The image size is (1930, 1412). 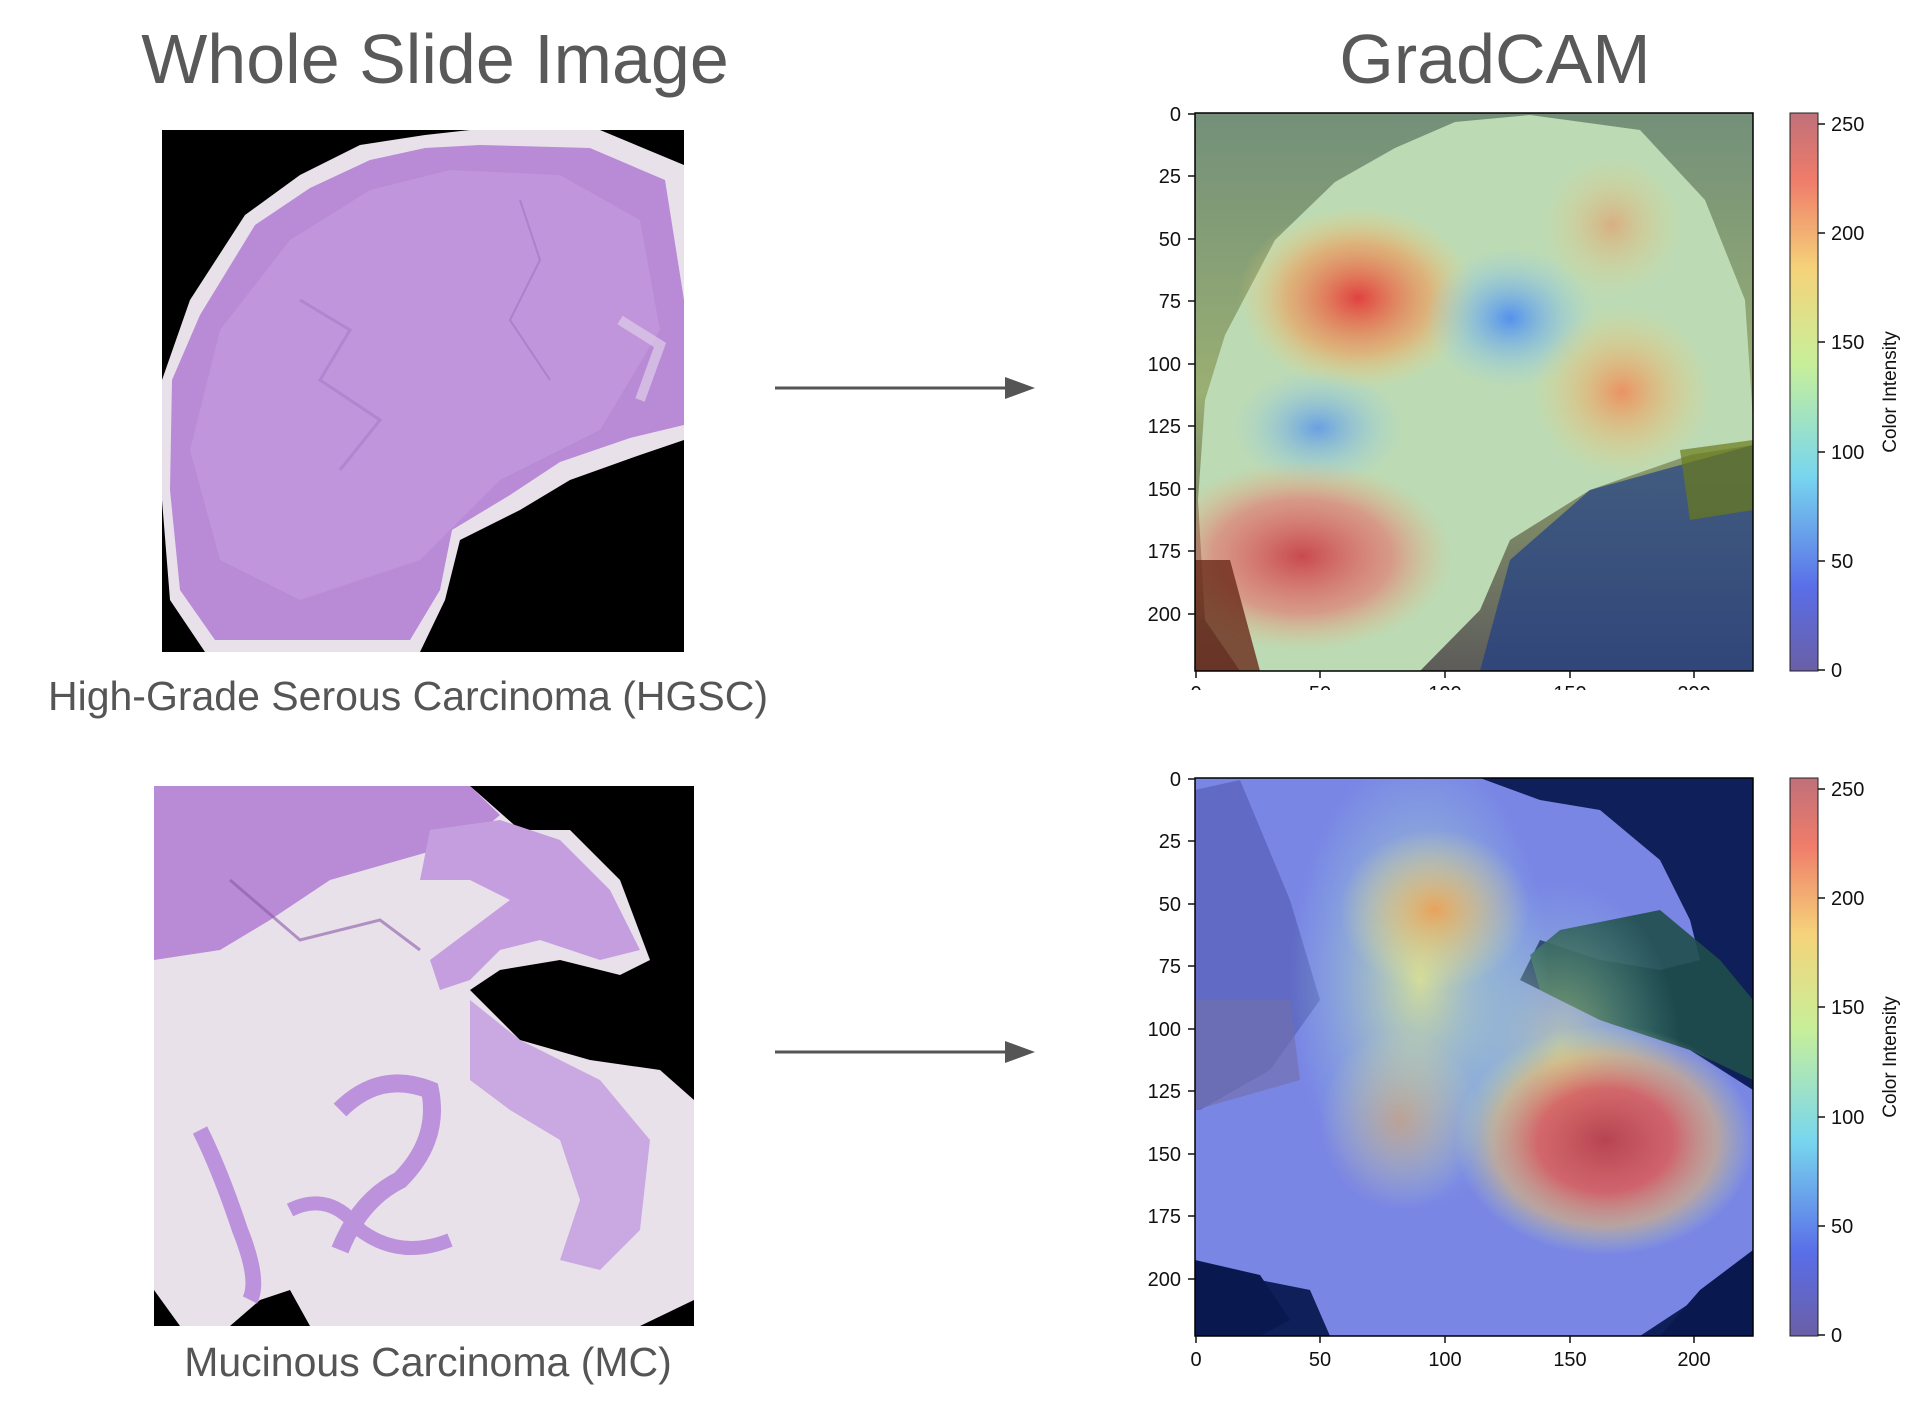 What do you see at coordinates (424, 1056) in the screenshot?
I see `slide-image-mc` at bounding box center [424, 1056].